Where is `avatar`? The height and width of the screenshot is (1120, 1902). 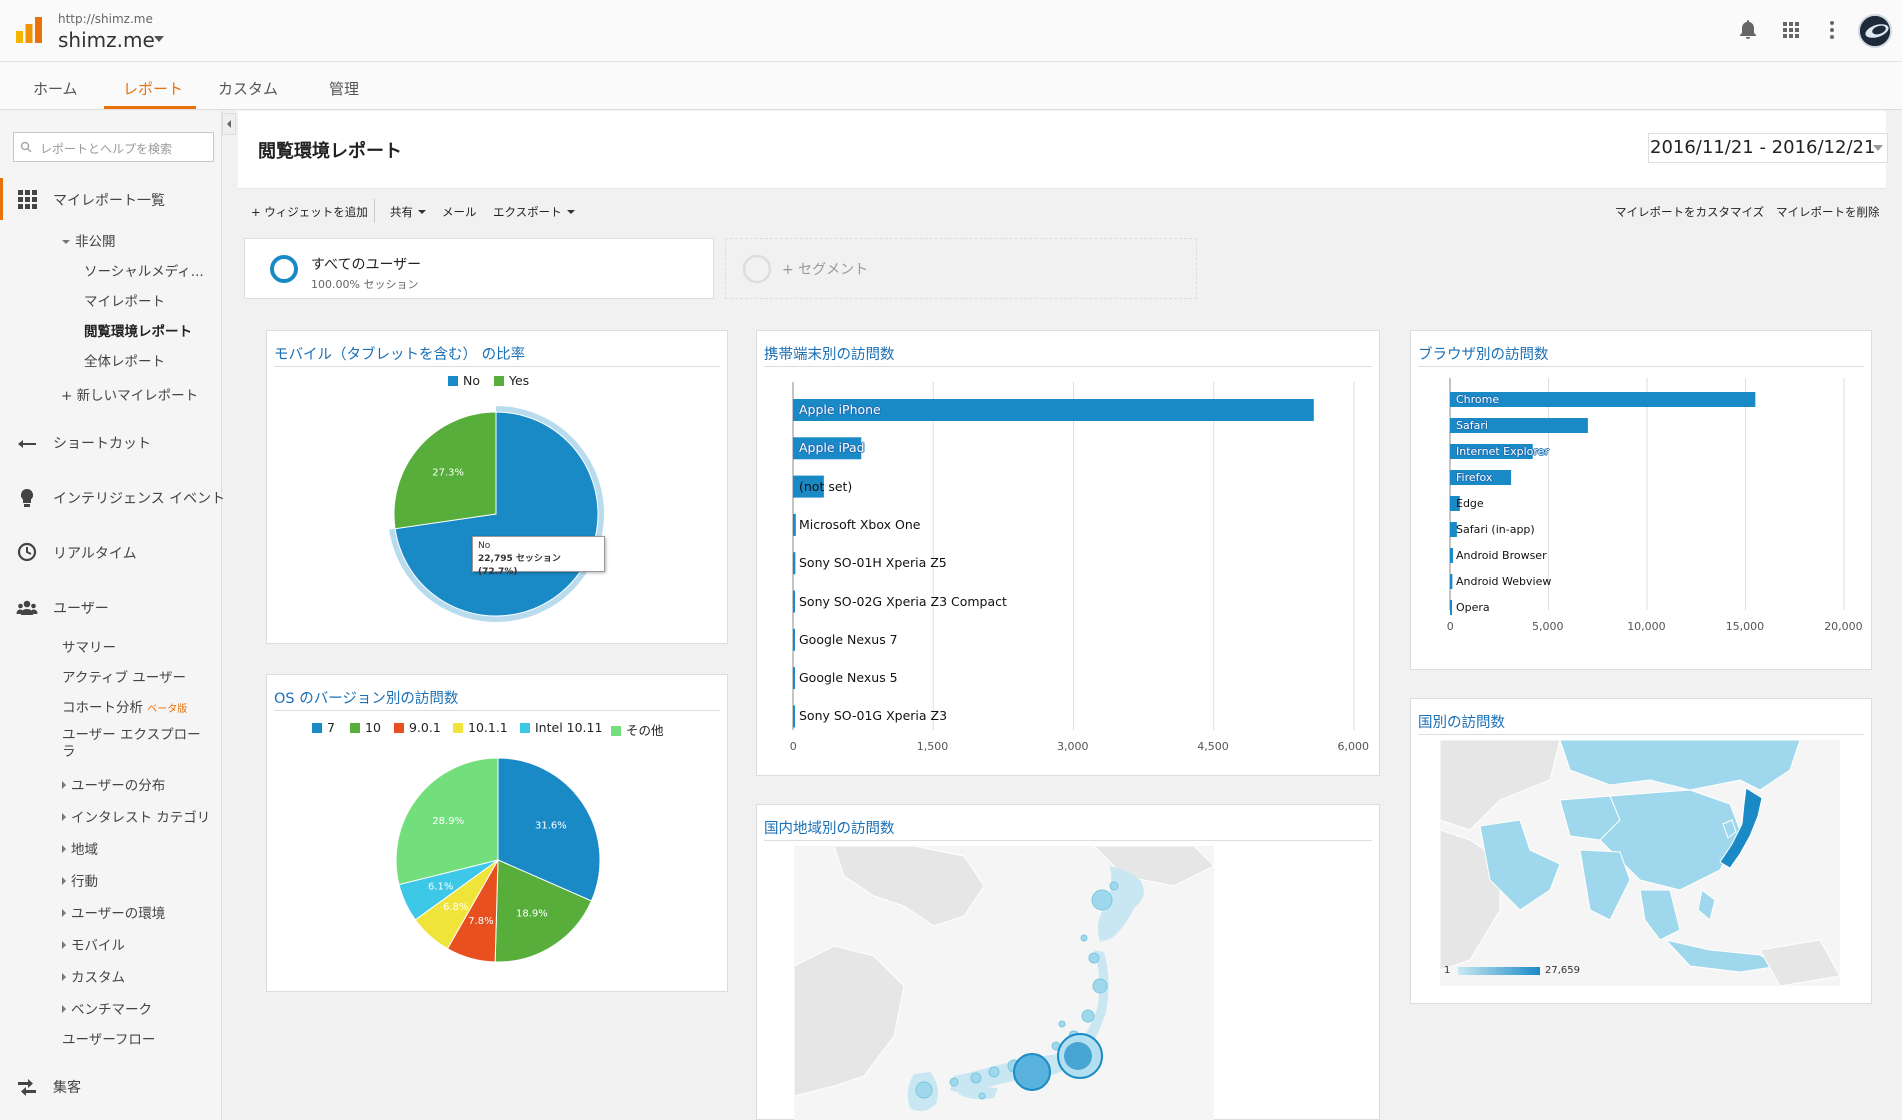
avatar is located at coordinates (1875, 31).